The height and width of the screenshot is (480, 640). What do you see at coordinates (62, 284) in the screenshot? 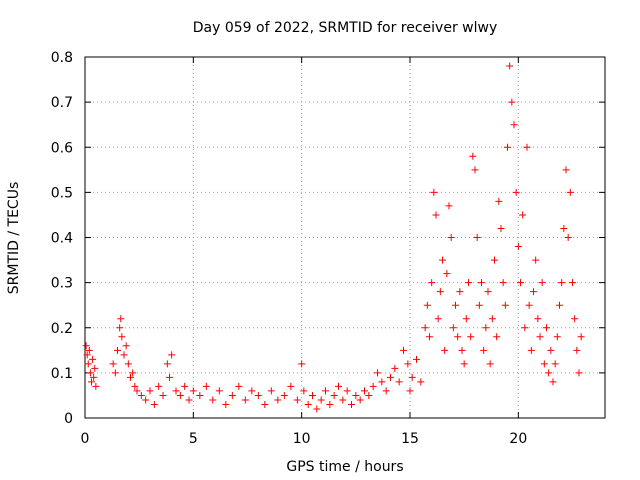
I see `y-tick-label: 0.3` at bounding box center [62, 284].